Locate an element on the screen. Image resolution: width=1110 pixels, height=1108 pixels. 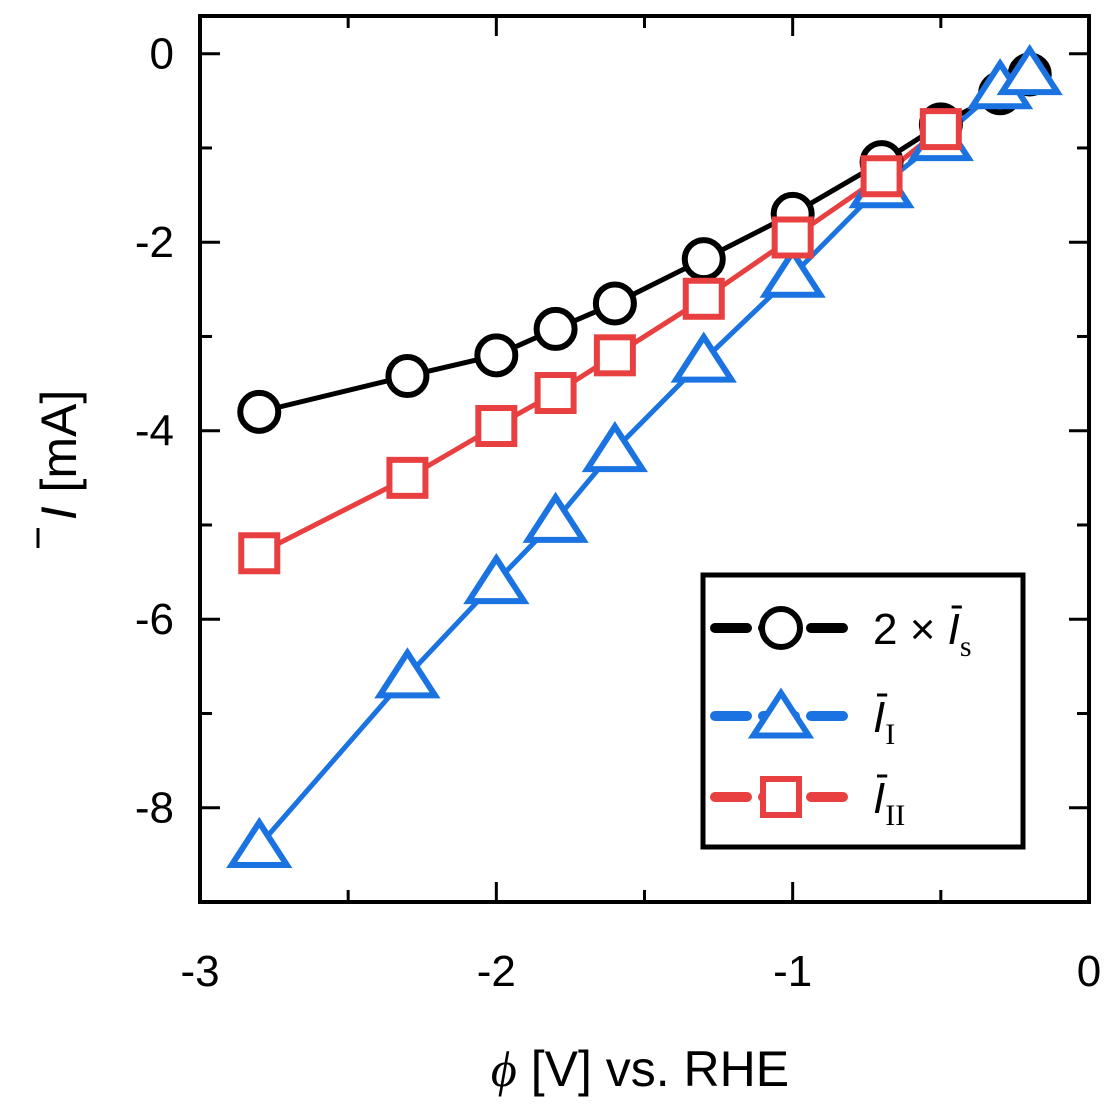
legend-label: 2 × Is is located at coordinates (922, 634).